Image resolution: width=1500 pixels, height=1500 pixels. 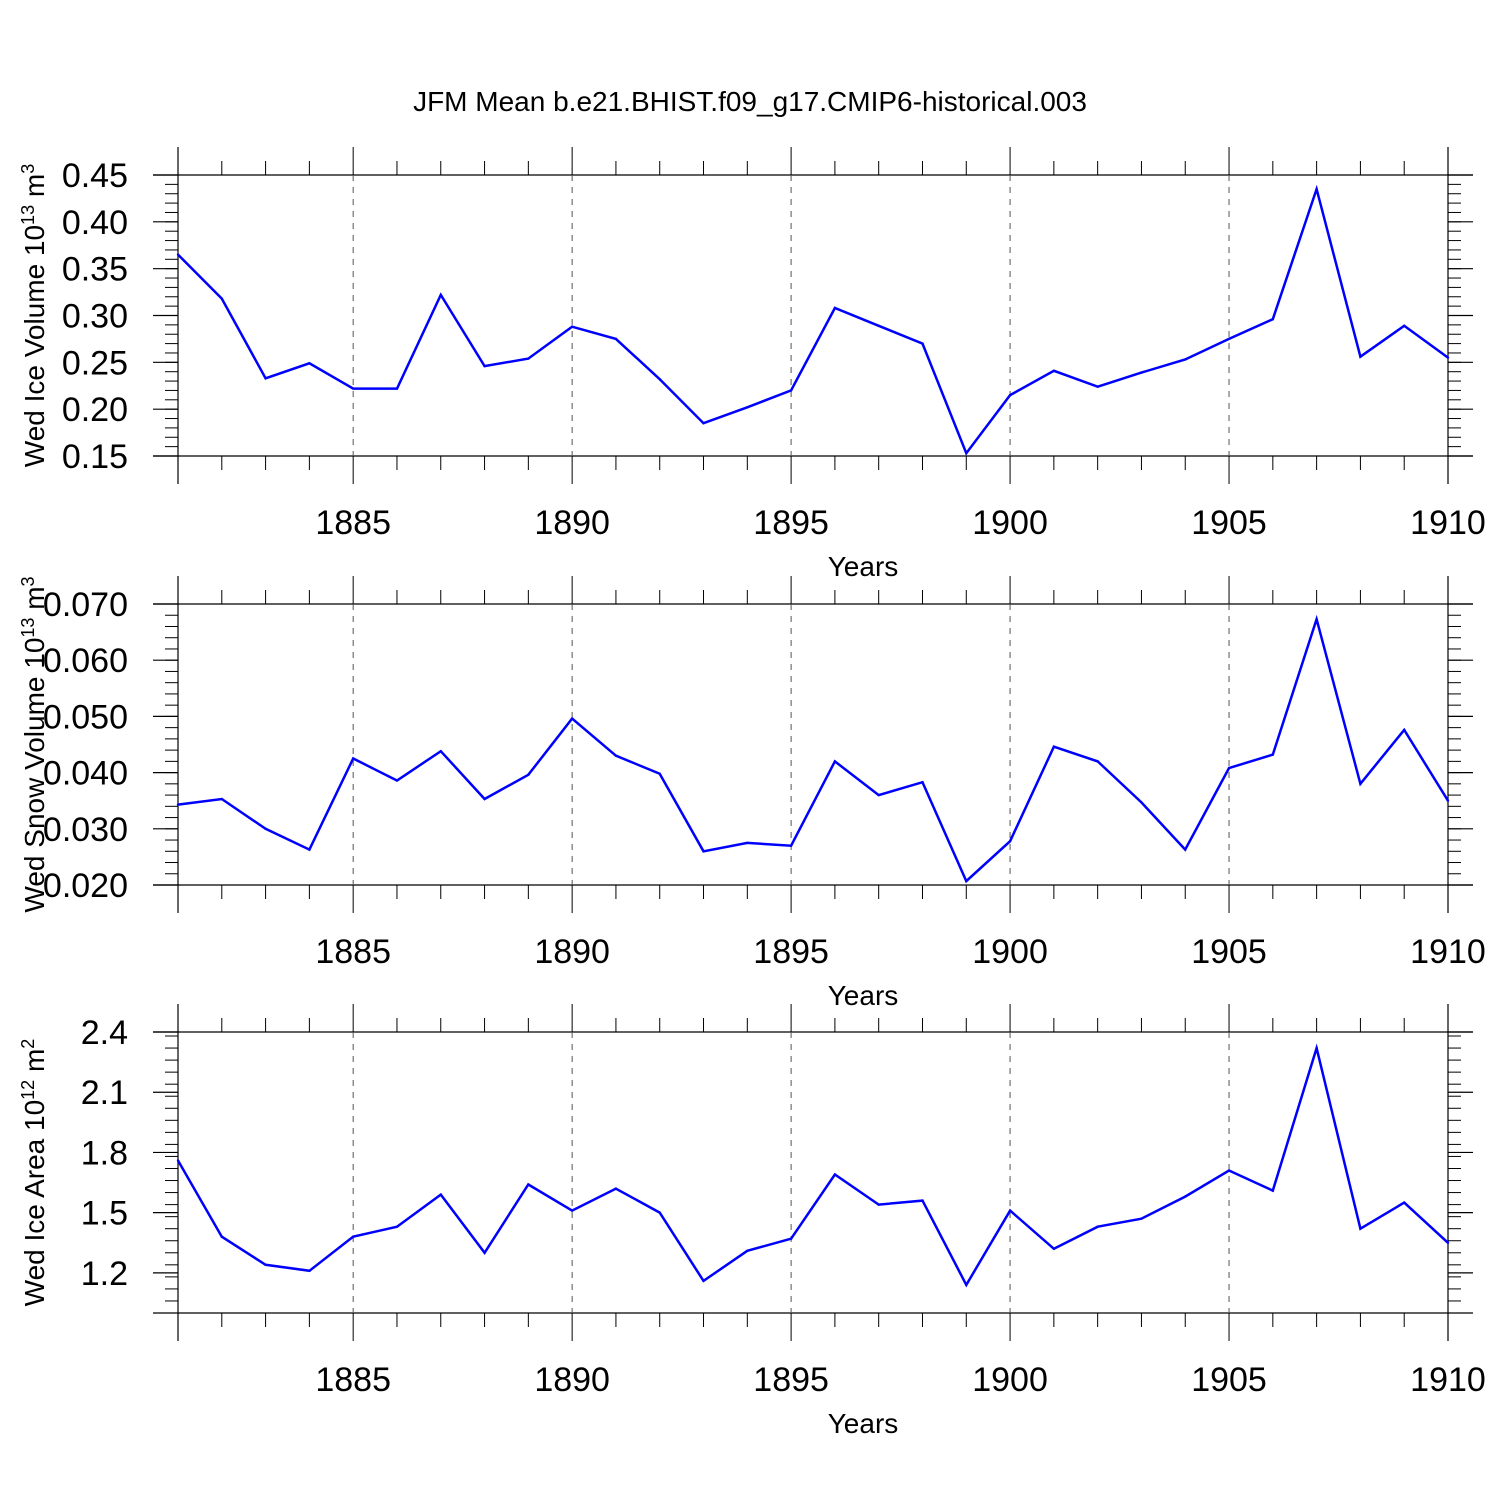 I want to click on y-tick-label: 0.070, so click(x=85, y=605).